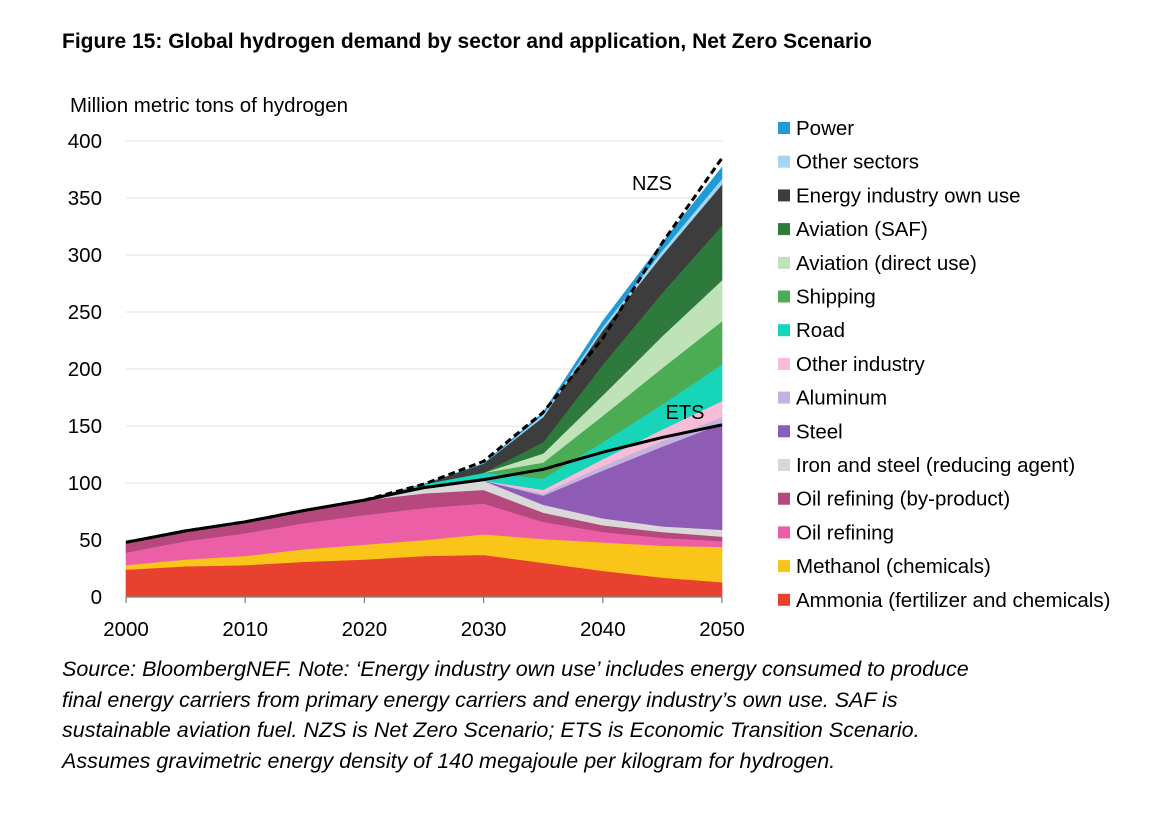  What do you see at coordinates (860, 364) in the screenshot?
I see `legend-label: Other industry` at bounding box center [860, 364].